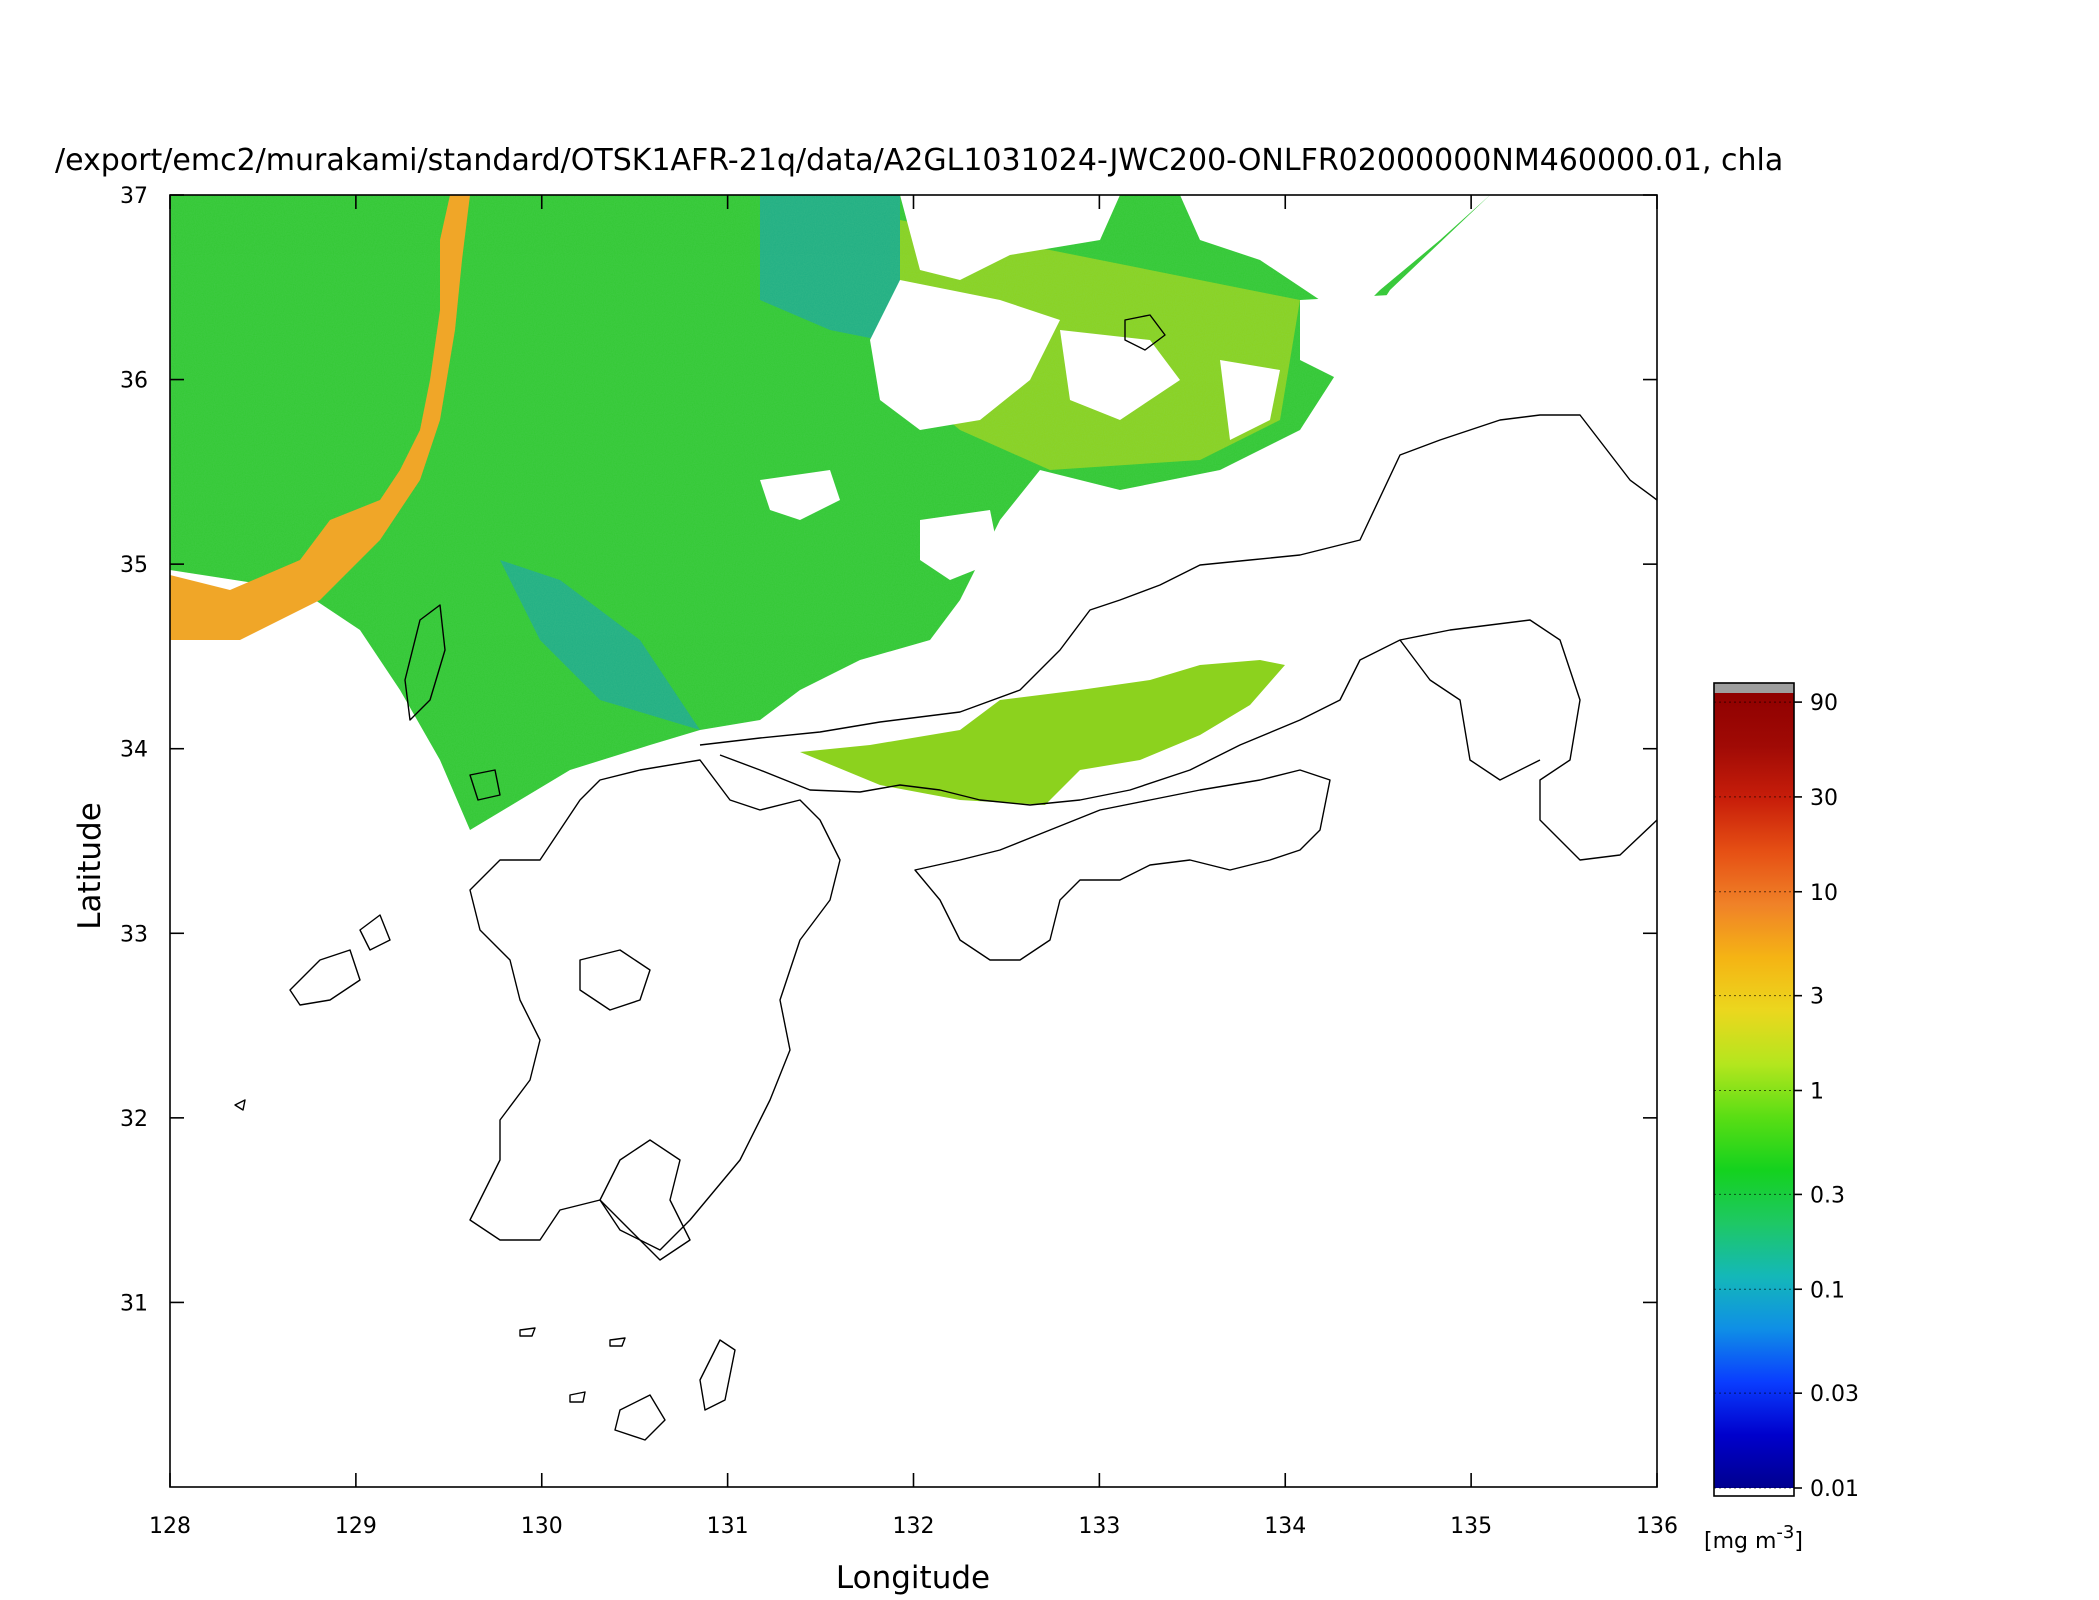 This screenshot has height=1600, width=2099. I want to click on y-tick-label: 34, so click(134, 750).